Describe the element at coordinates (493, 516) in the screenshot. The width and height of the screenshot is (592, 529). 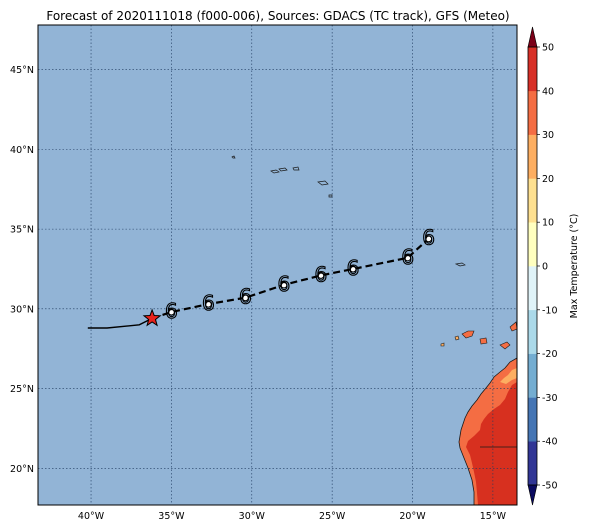
I see `longitude-tick-label: 15°W` at that location.